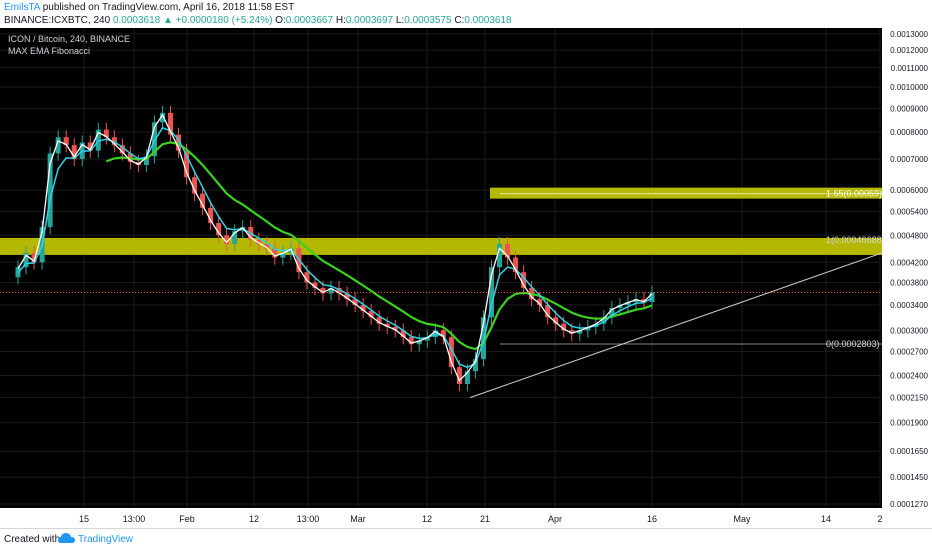 This screenshot has width=932, height=551. Describe the element at coordinates (910, 68) in the screenshot. I see `price-tick-label: 0.0011000` at that location.